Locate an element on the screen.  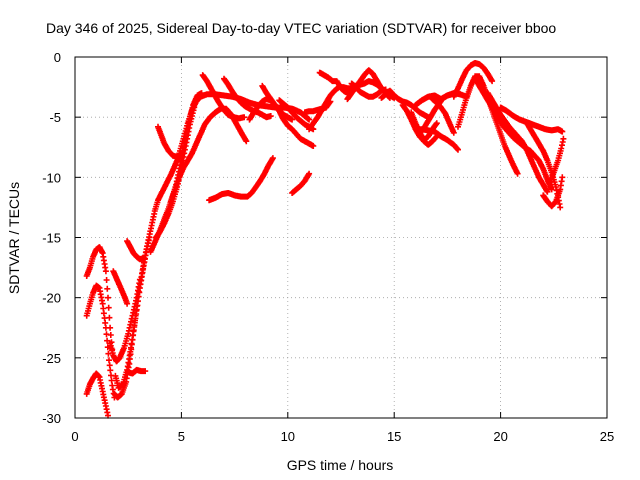
y-tick-label: -20 is located at coordinates (51, 298).